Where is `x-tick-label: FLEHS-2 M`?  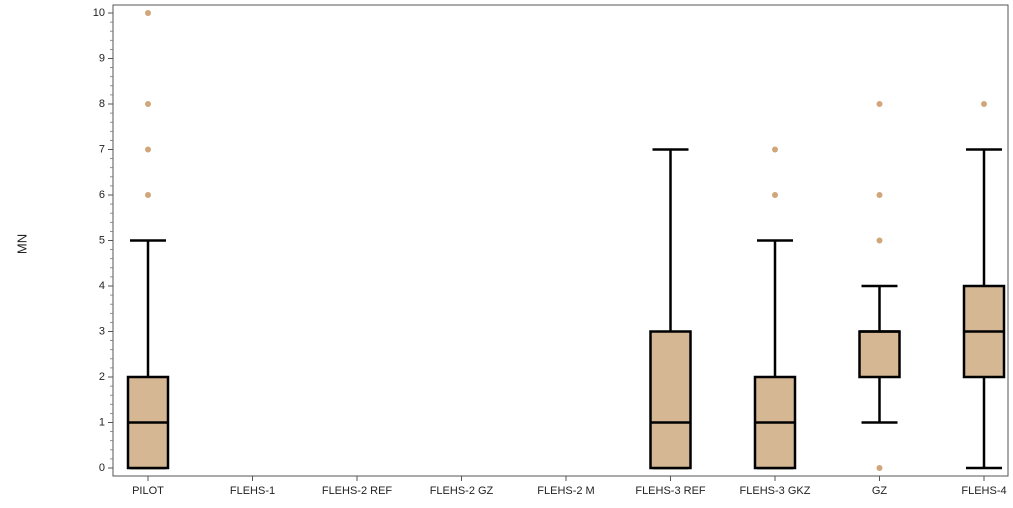
x-tick-label: FLEHS-2 M is located at coordinates (565, 491).